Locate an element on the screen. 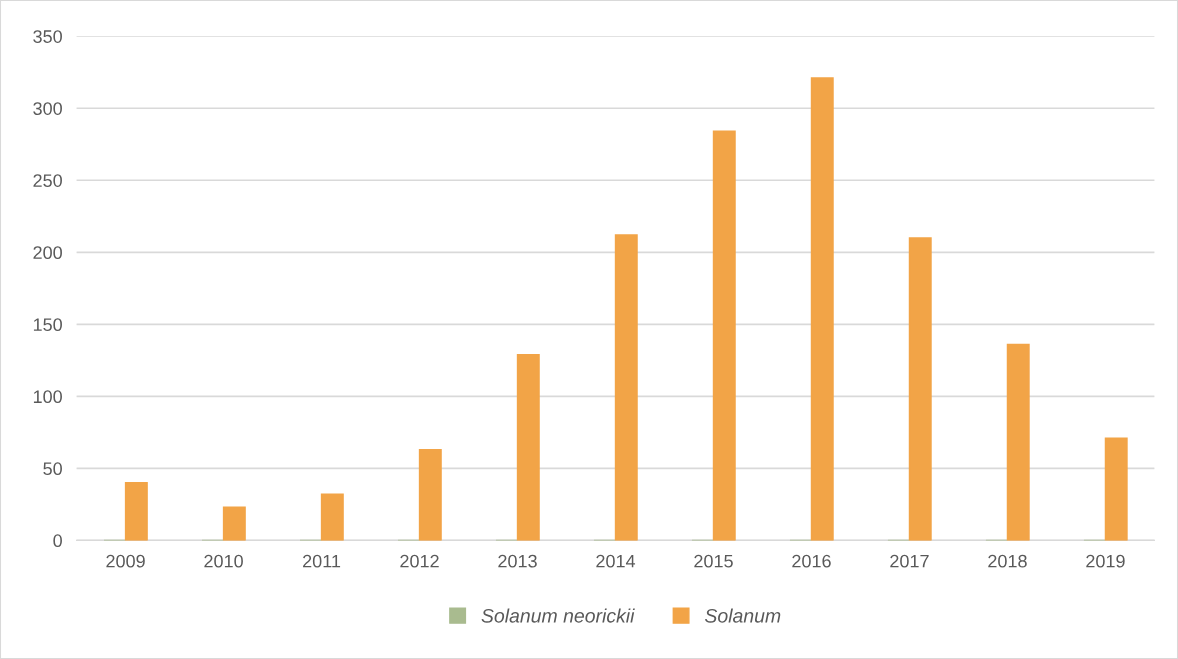 This screenshot has height=659, width=1178. y-tick-label: 100 is located at coordinates (47, 397).